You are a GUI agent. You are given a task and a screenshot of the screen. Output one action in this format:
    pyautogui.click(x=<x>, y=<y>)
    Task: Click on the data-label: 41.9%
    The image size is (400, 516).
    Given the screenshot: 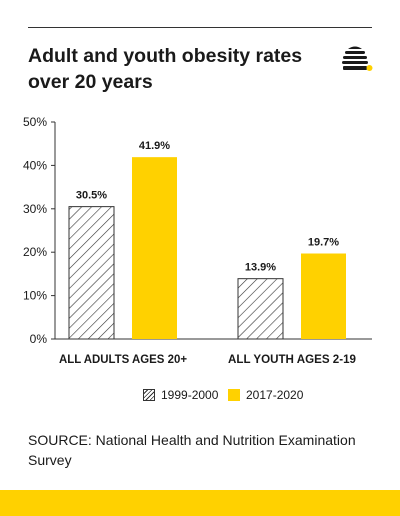 What is the action you would take?
    pyautogui.click(x=154, y=146)
    